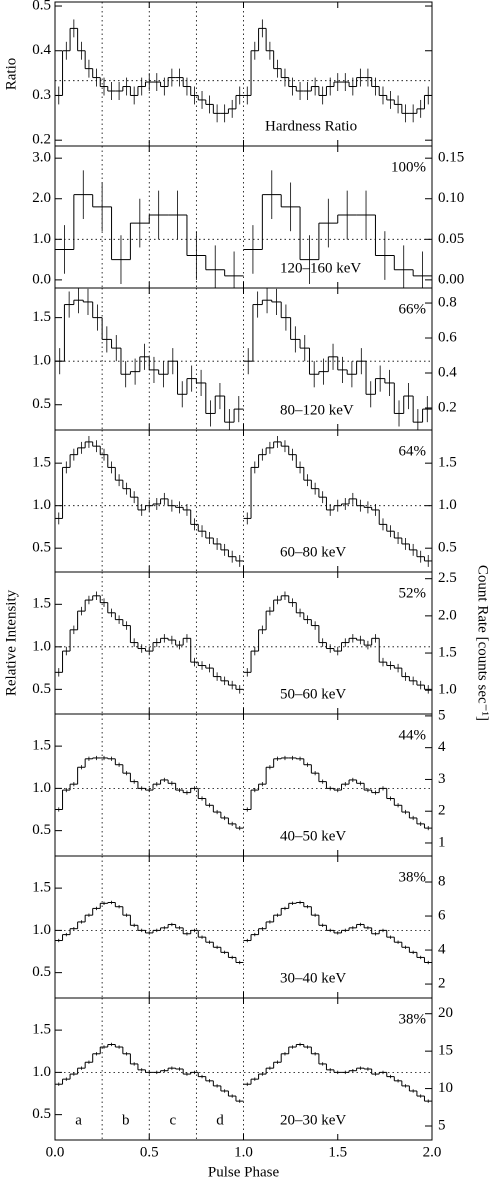 The image size is (494, 1194). What do you see at coordinates (41, 198) in the screenshot?
I see `y-tick-label: 2.0` at bounding box center [41, 198].